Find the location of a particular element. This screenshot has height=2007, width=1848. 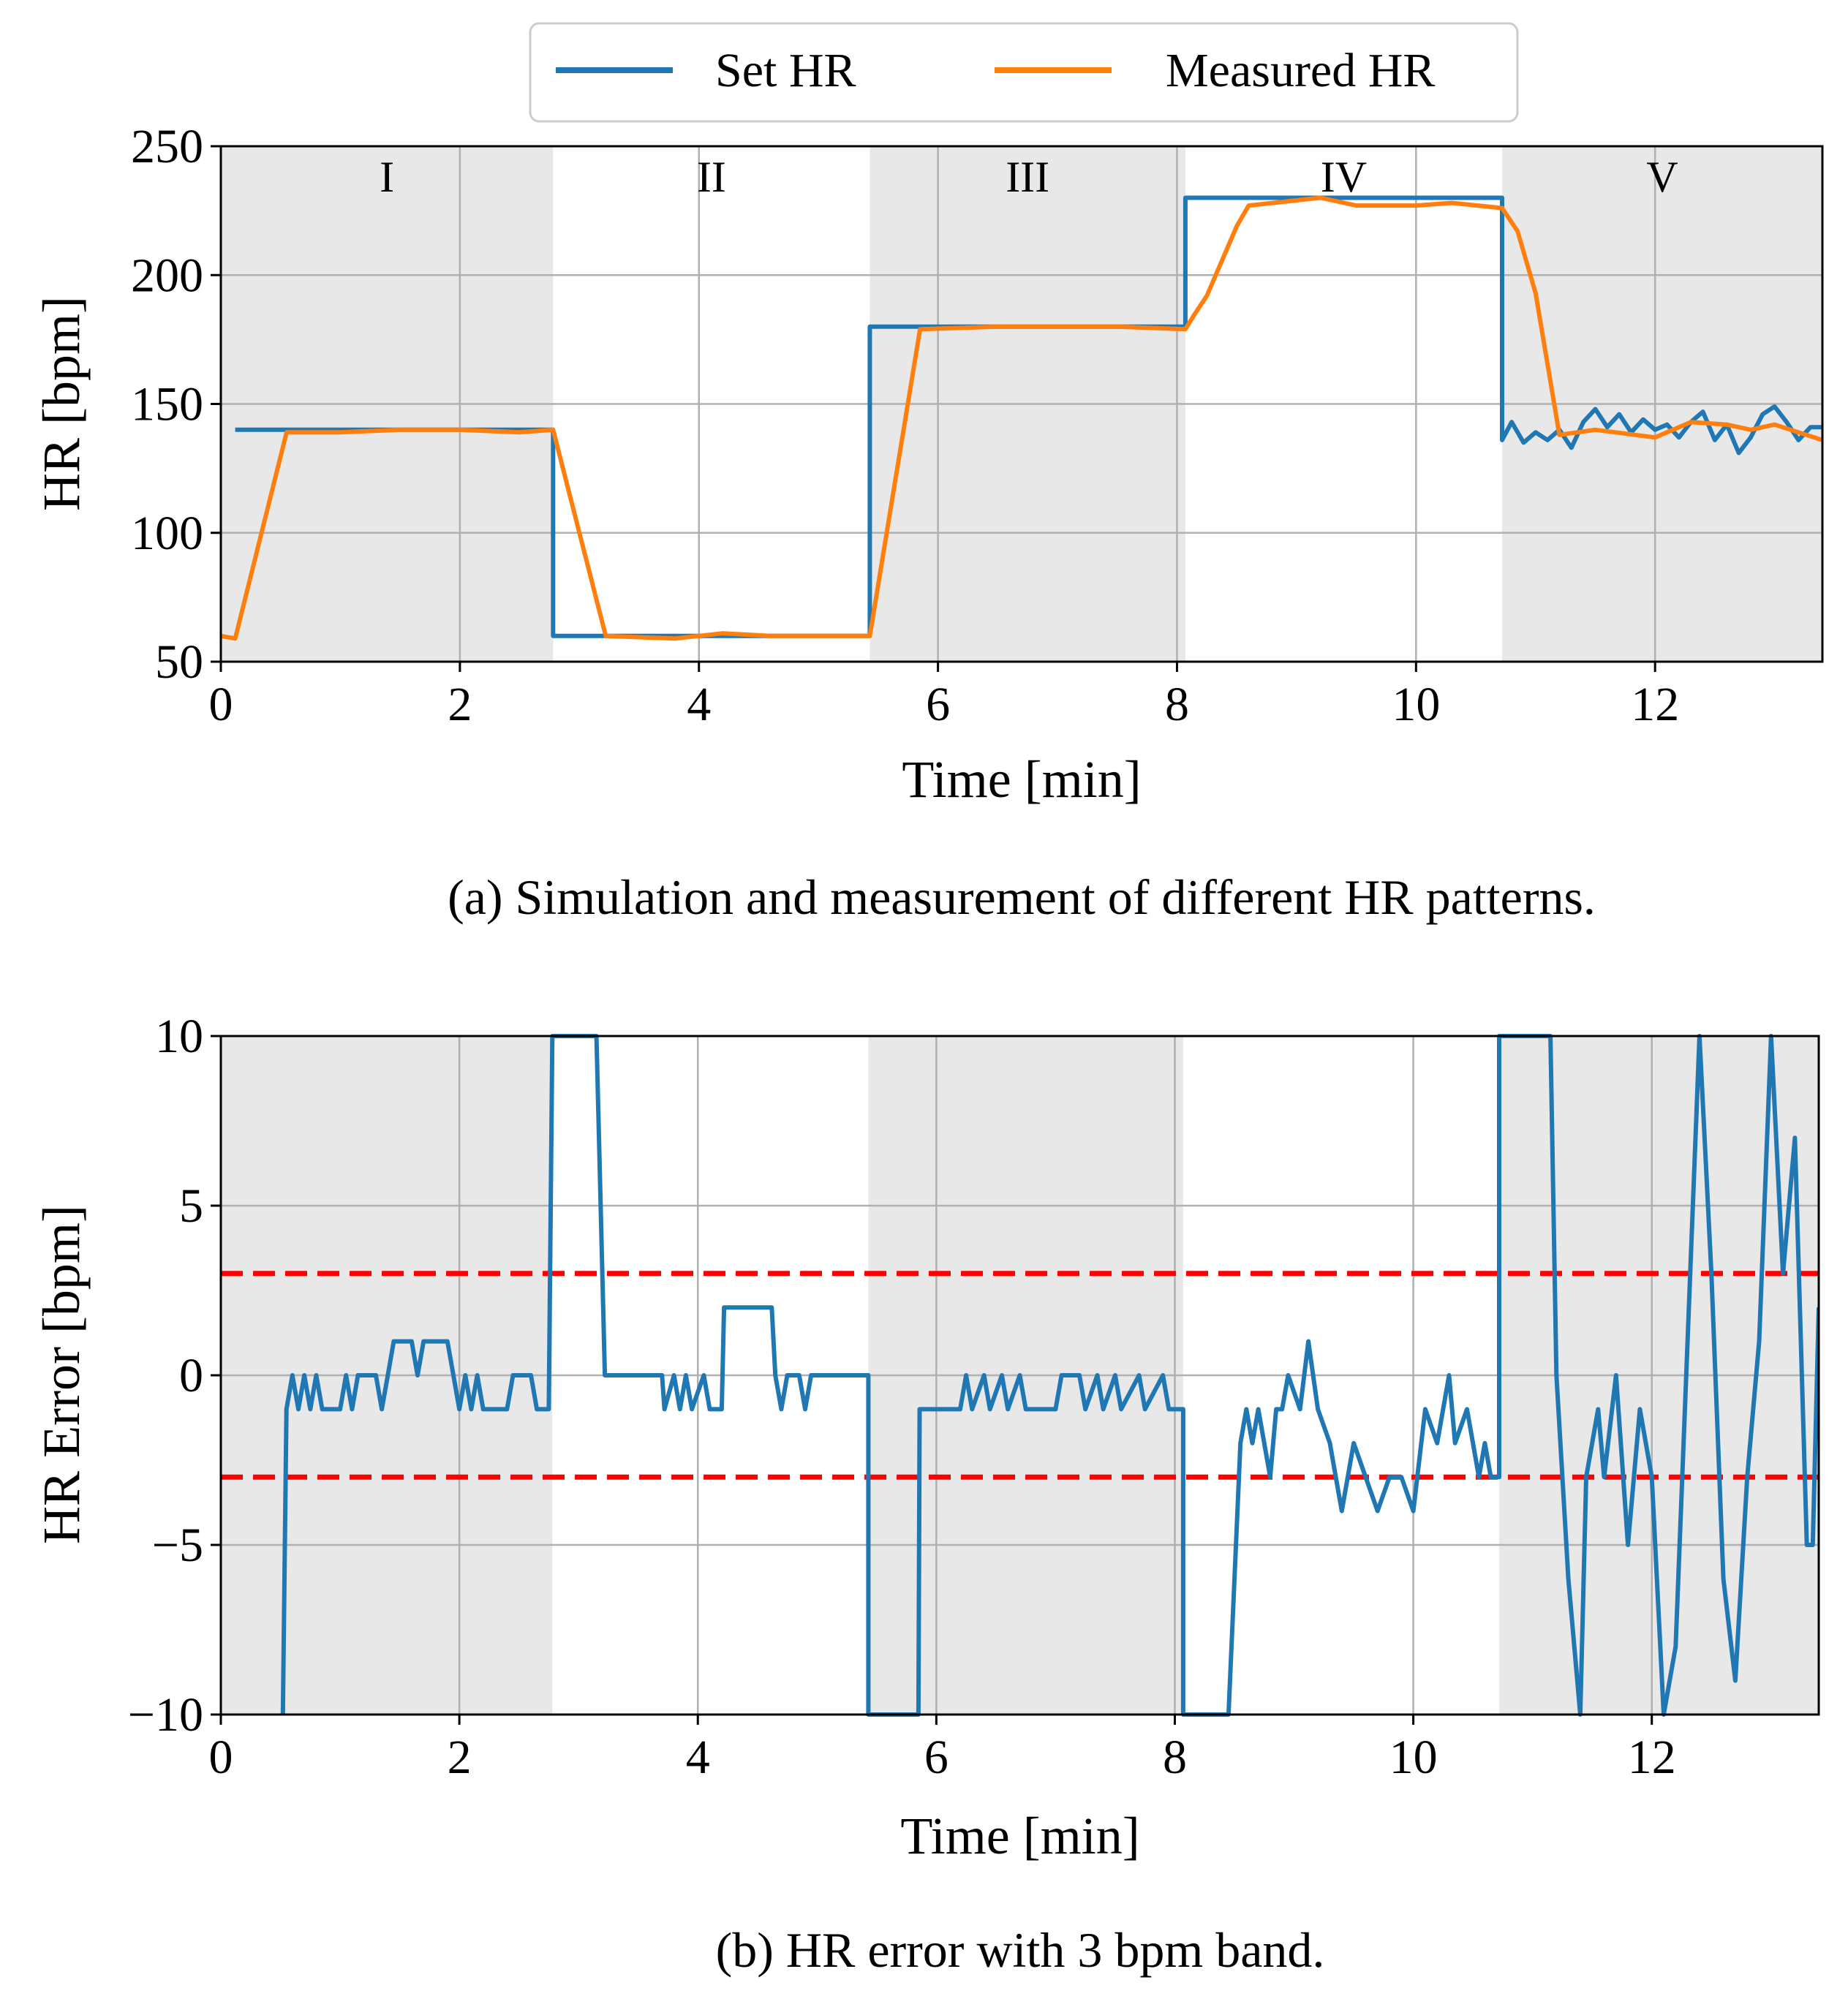

chart-b-ytick-label-3: 5 is located at coordinates (191, 1206).